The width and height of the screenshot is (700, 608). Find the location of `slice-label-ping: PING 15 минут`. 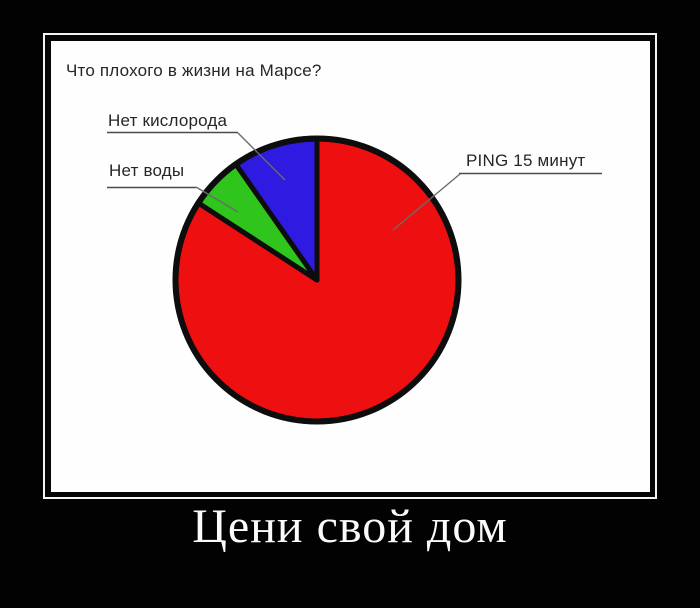

slice-label-ping: PING 15 минут is located at coordinates (526, 160).